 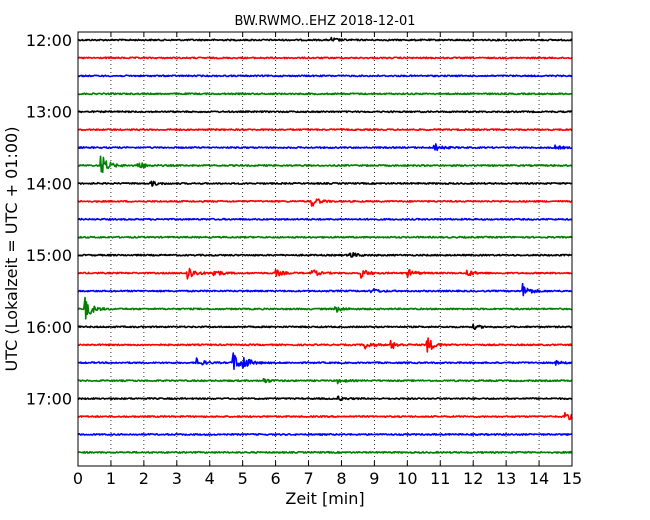 I want to click on y-tick-label: 15:00, so click(x=49, y=255).